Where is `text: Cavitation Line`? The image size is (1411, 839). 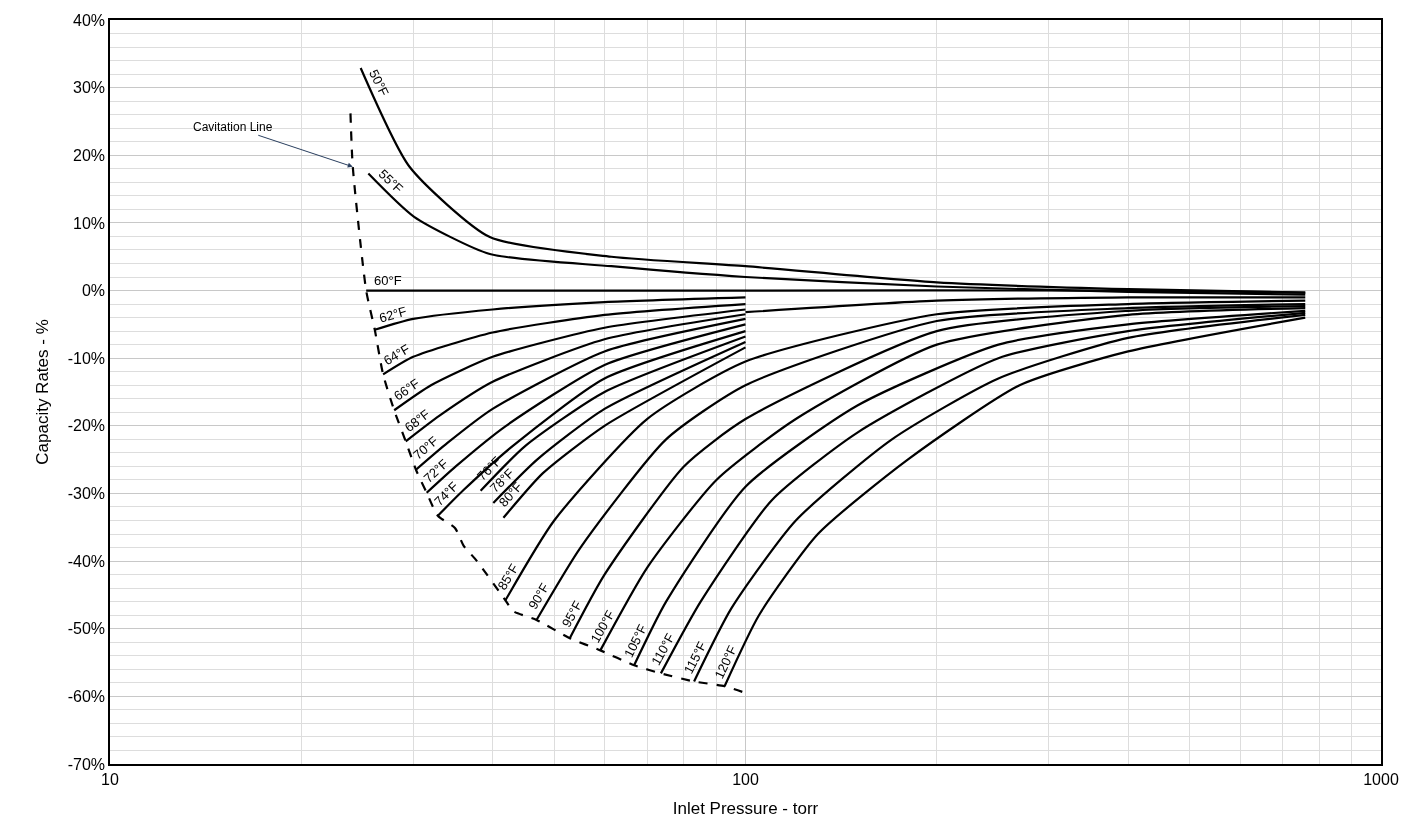 text: Cavitation Line is located at coordinates (233, 127).